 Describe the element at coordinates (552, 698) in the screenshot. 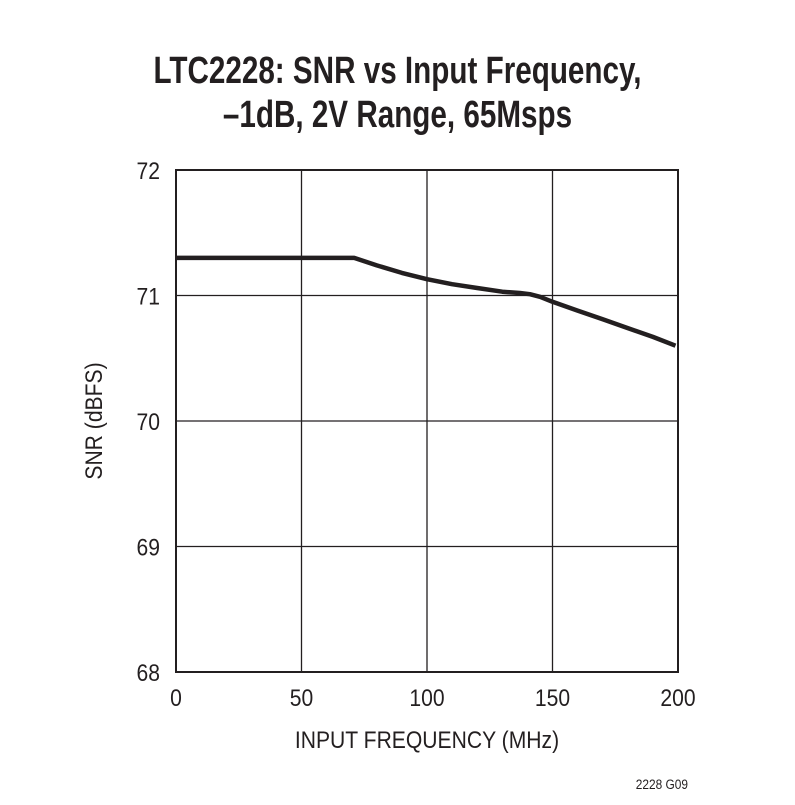

I see `x-tick-label: 150` at that location.